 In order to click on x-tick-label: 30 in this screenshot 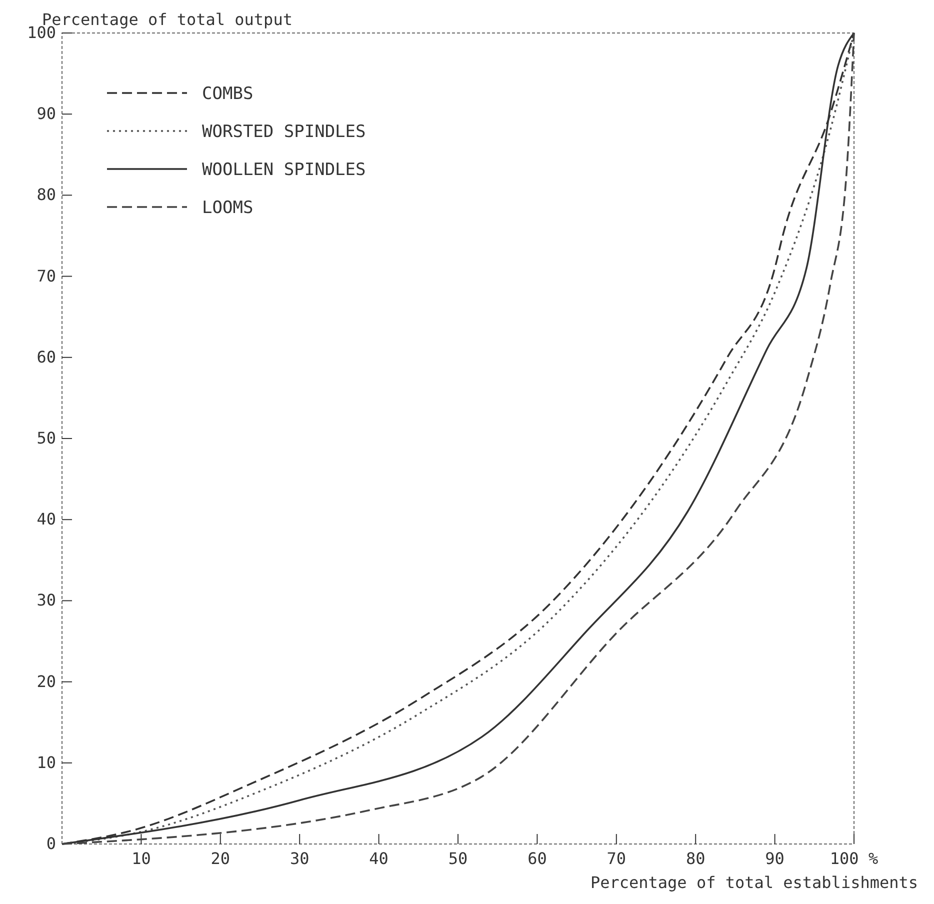, I will do `click(300, 858)`.